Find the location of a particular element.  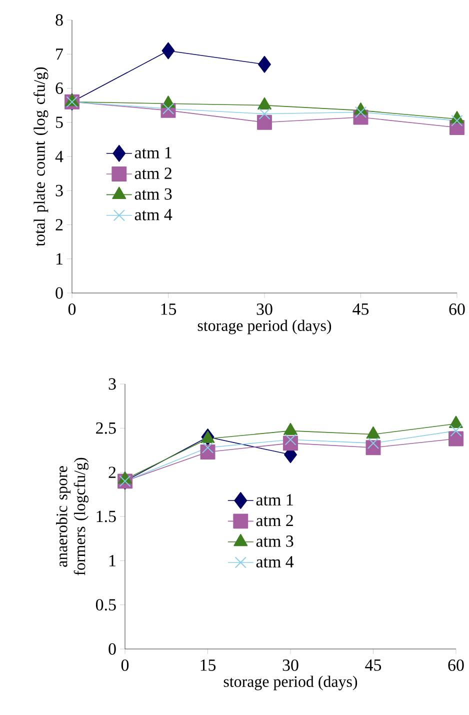

y-tick-label: 8 is located at coordinates (59, 20).